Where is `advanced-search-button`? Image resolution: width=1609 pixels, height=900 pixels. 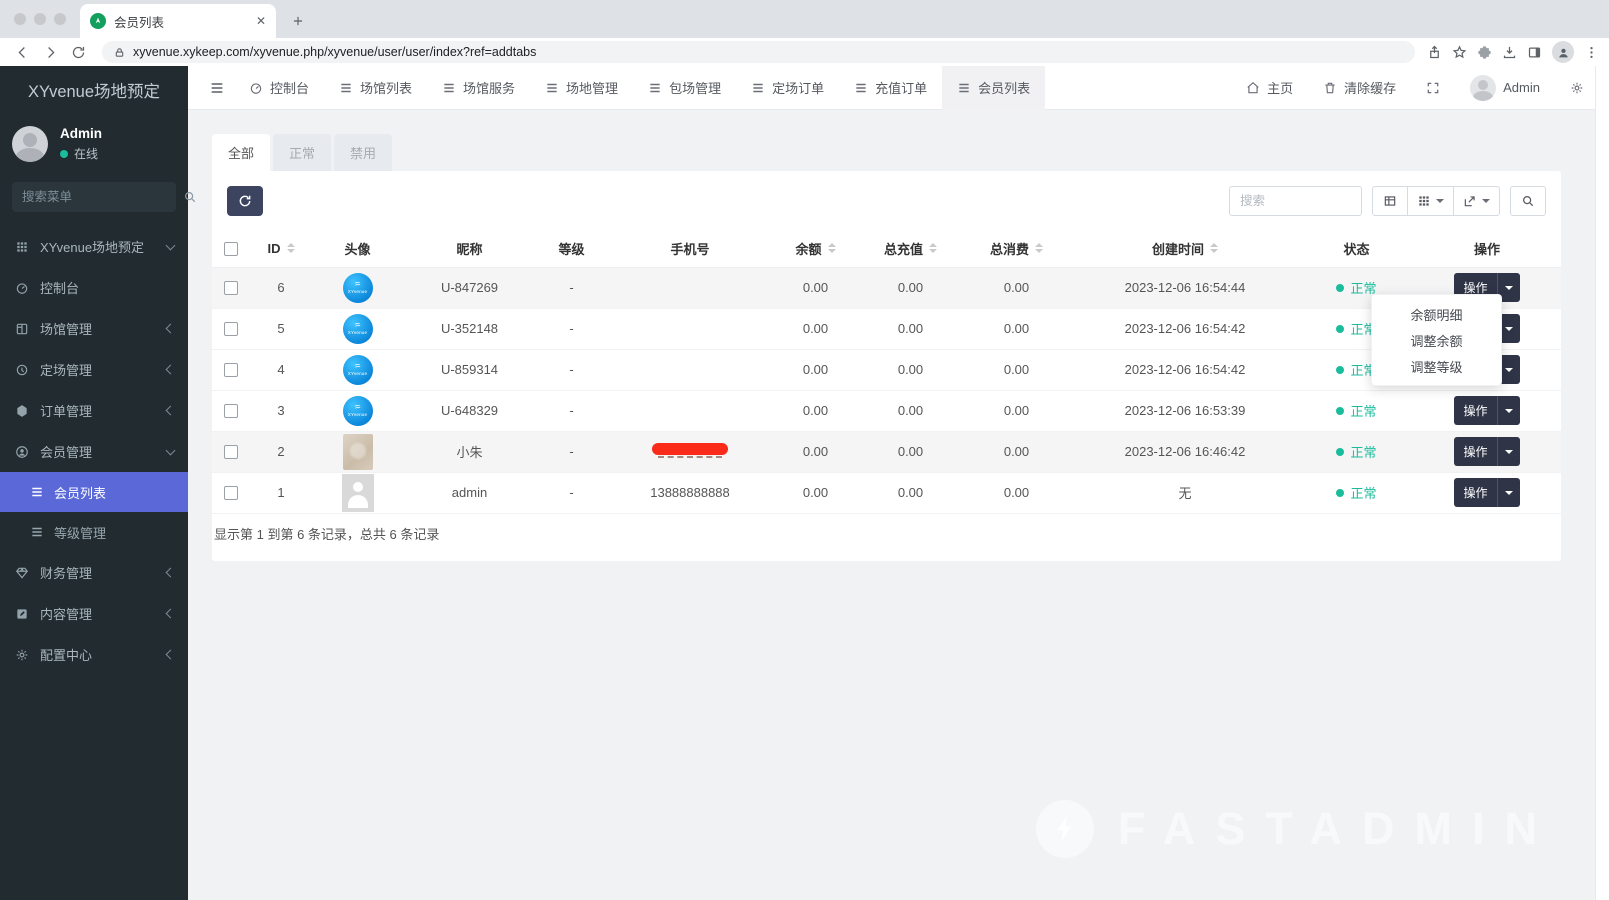 advanced-search-button is located at coordinates (1528, 201).